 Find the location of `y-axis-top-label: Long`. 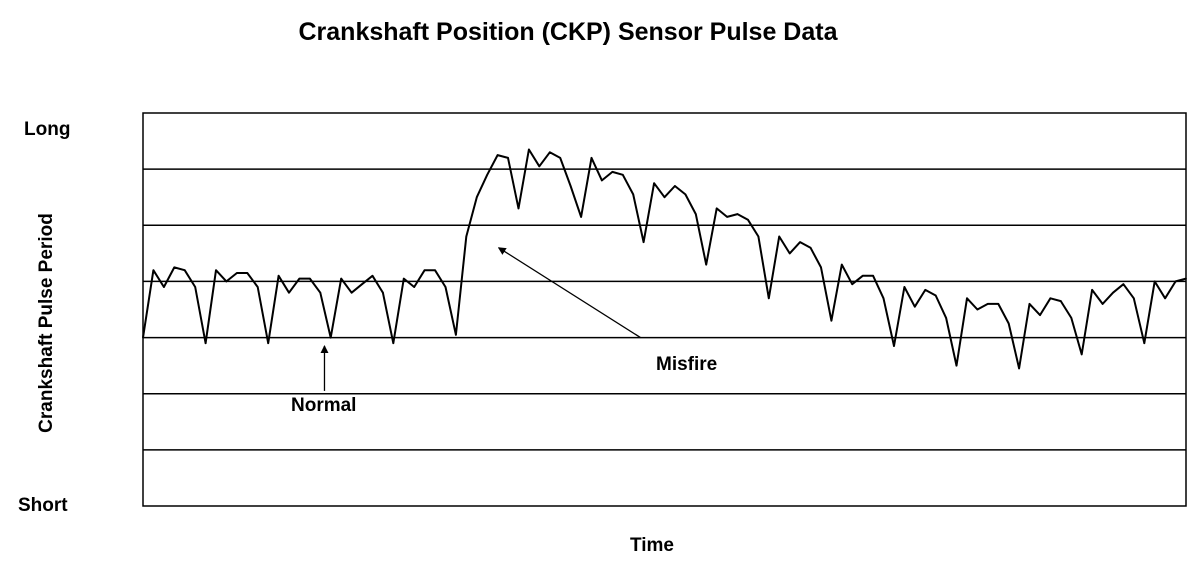

y-axis-top-label: Long is located at coordinates (47, 129).